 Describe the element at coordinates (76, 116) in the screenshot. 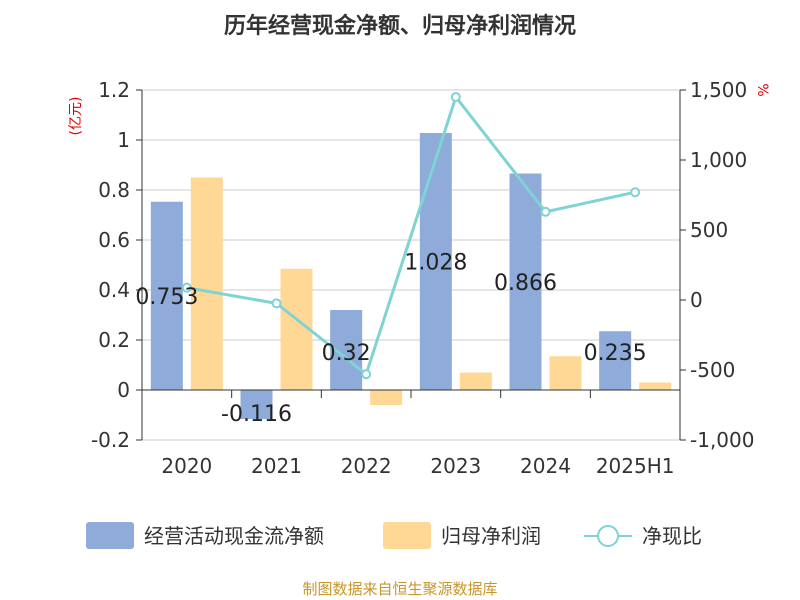

I see `left-axis-unit: (亿元)` at that location.